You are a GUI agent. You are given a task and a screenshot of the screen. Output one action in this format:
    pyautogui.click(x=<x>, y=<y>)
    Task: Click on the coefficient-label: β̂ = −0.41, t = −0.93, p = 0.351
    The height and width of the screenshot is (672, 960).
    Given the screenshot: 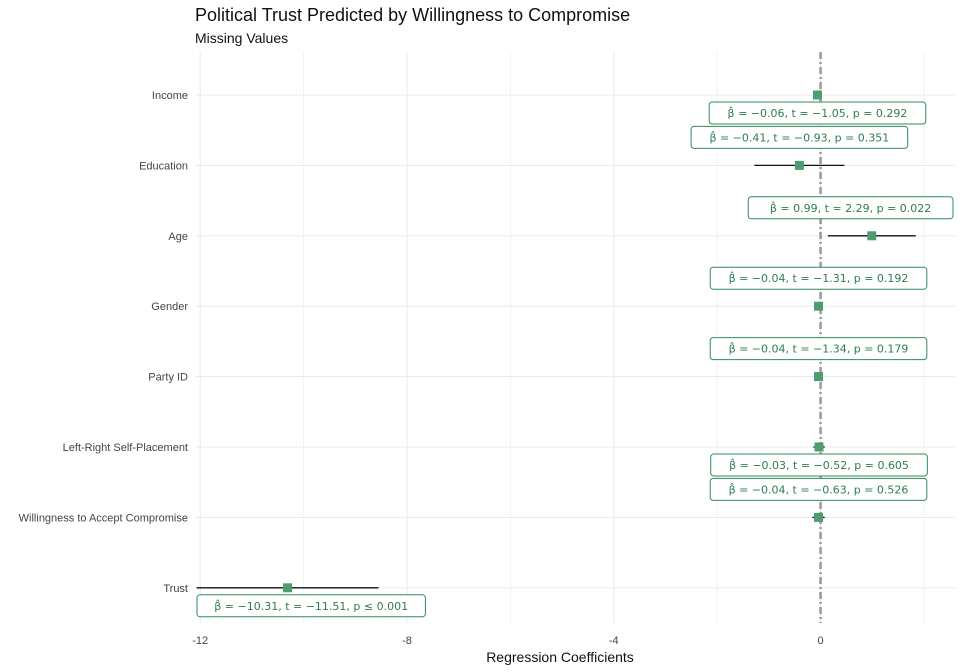 What is the action you would take?
    pyautogui.click(x=799, y=137)
    